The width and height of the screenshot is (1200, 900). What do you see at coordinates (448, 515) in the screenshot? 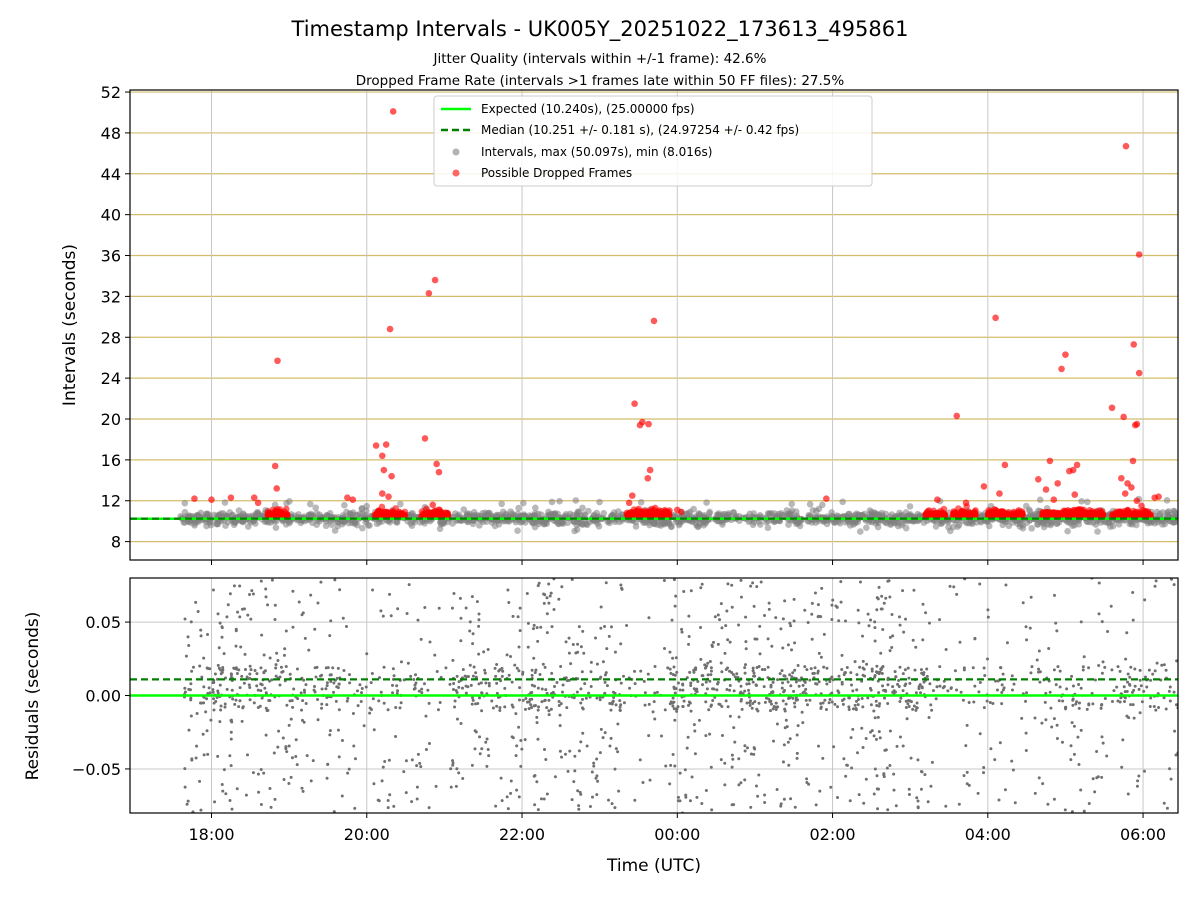
I see `dropped-frame-point` at bounding box center [448, 515].